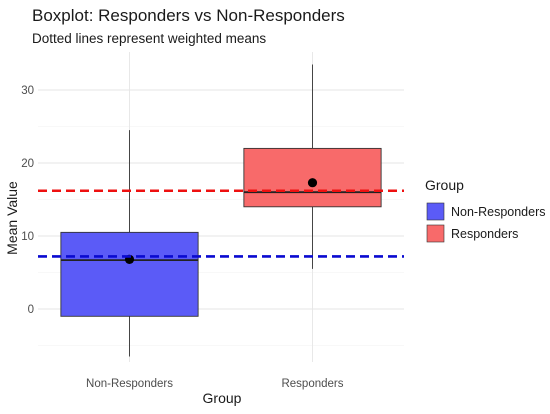 The height and width of the screenshot is (414, 550). I want to click on y-tick-label: 10, so click(27, 237).